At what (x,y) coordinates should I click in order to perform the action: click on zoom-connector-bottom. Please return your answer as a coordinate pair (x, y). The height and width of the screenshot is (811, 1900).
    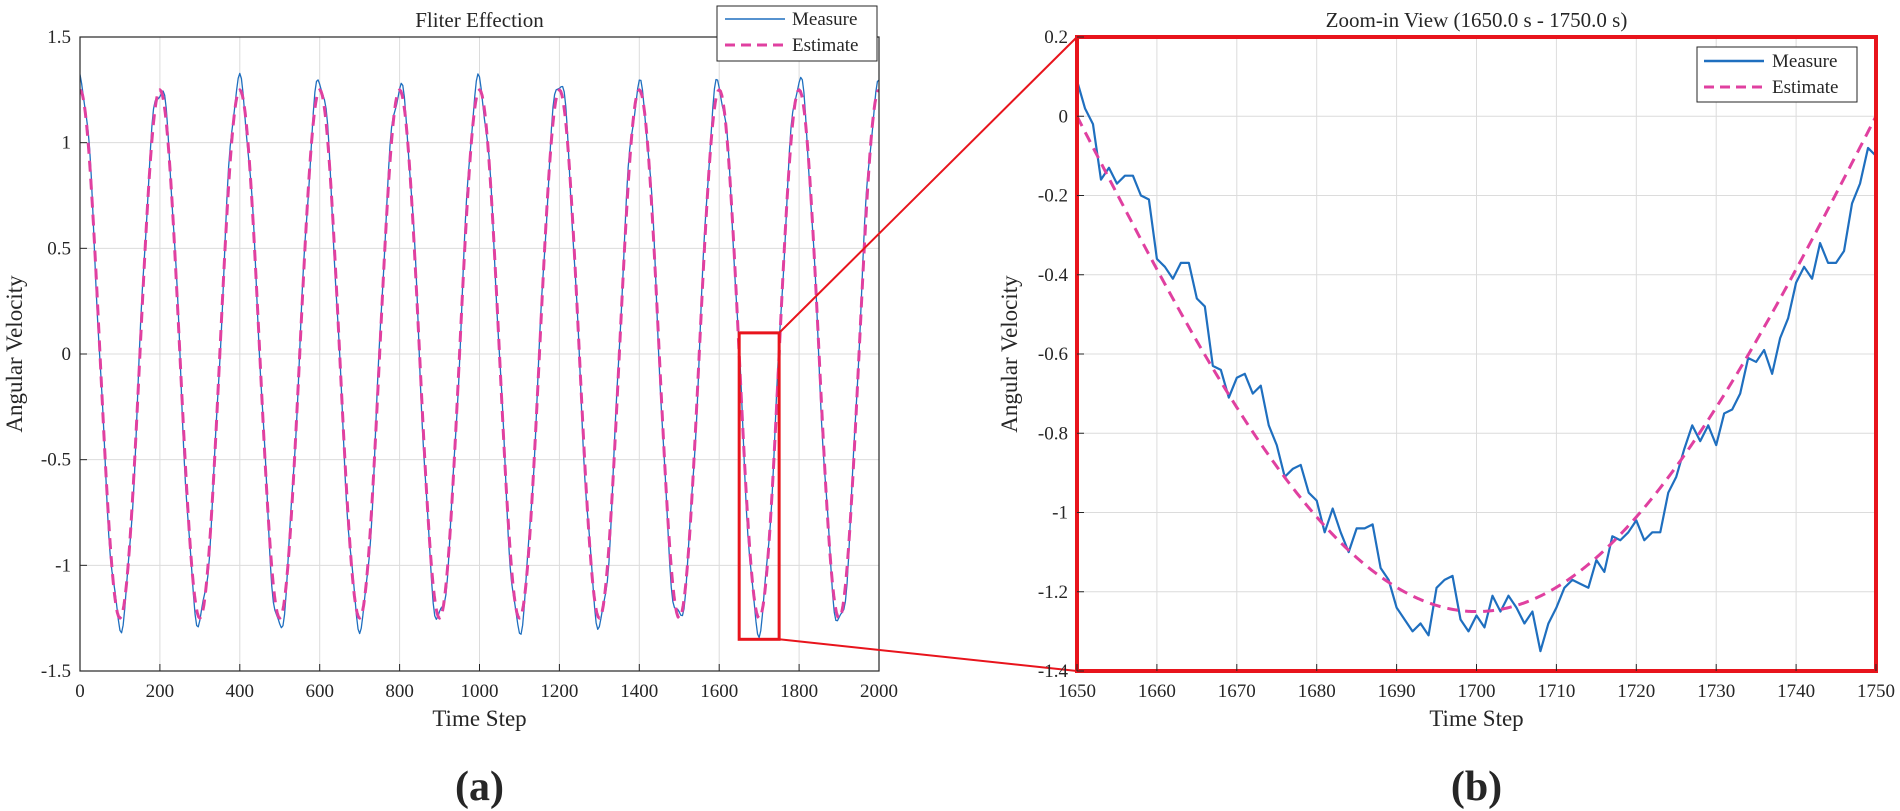
    Looking at the image, I should click on (928, 655).